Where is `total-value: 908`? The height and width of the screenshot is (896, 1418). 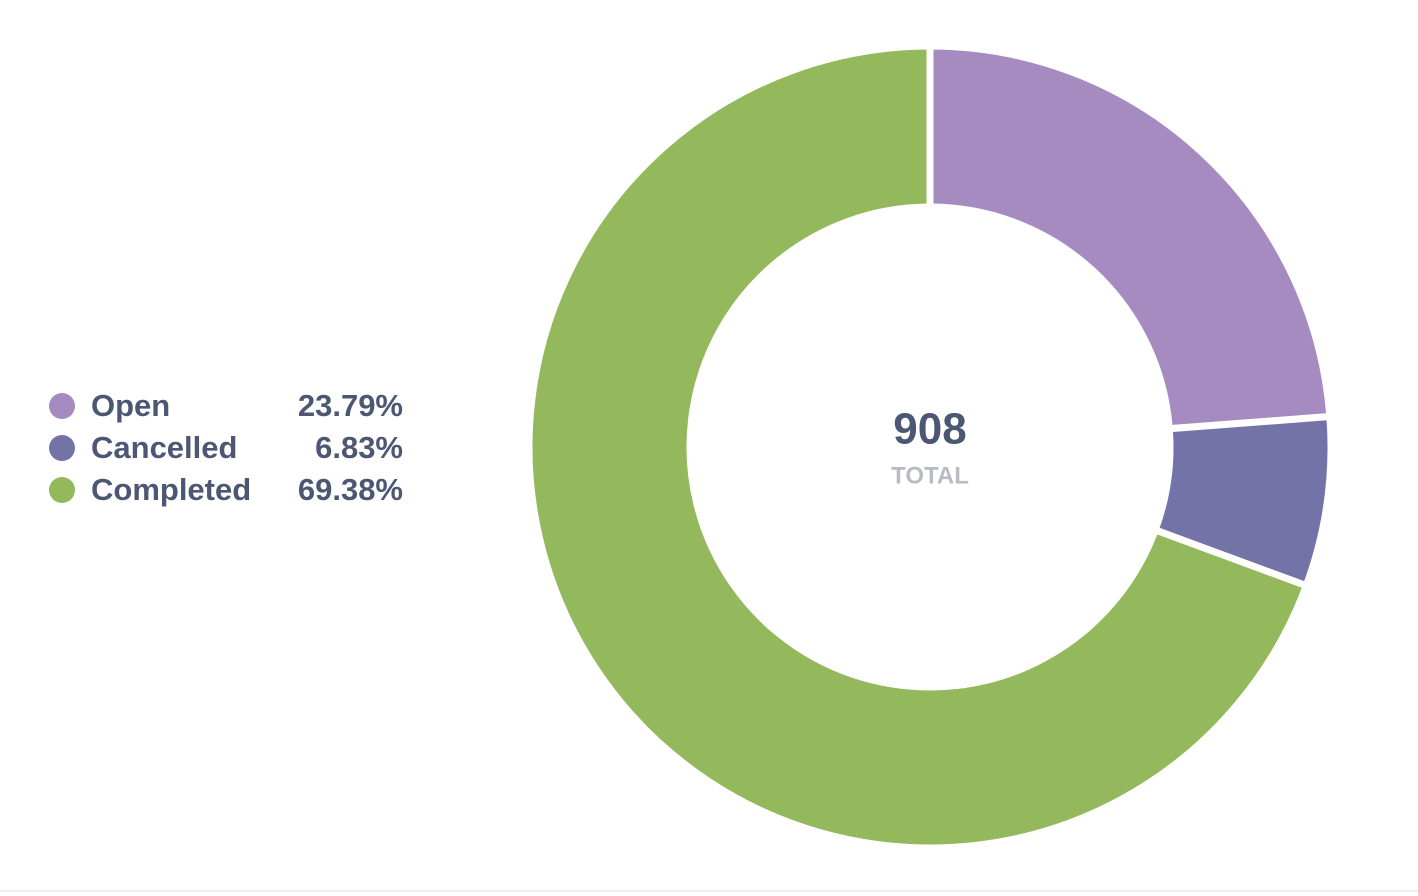
total-value: 908 is located at coordinates (929, 429).